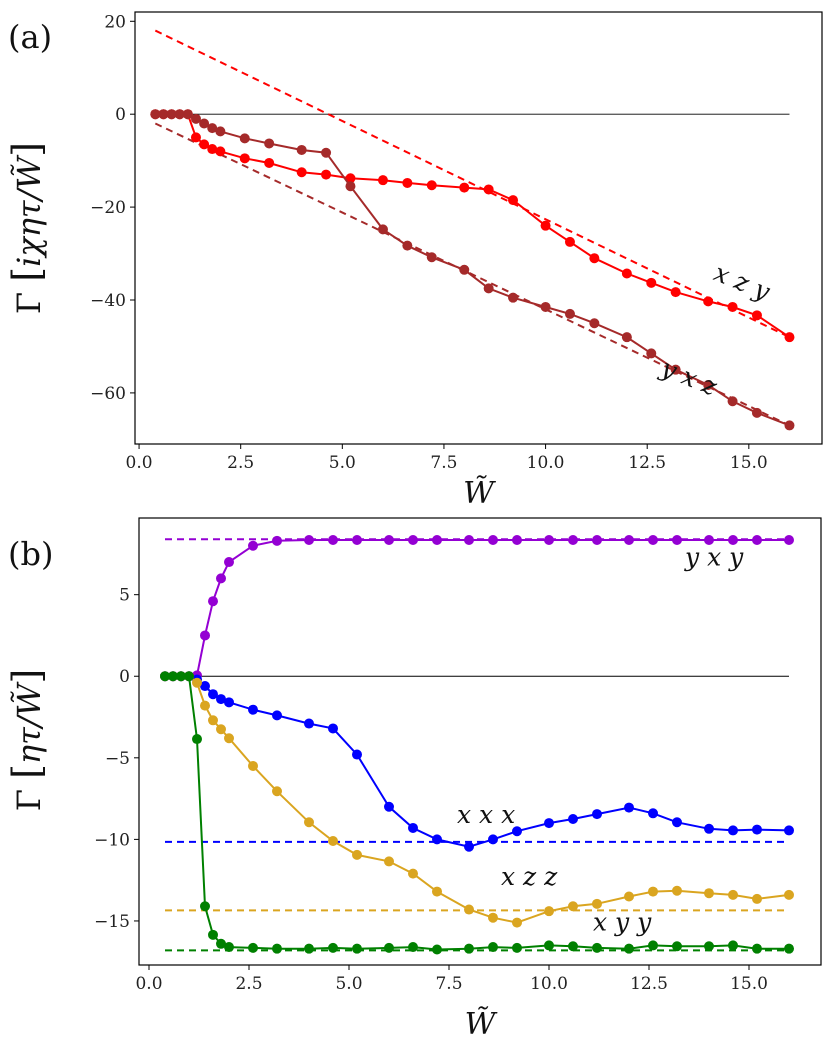  I want to click on y-tick-label: 5, so click(124, 596).